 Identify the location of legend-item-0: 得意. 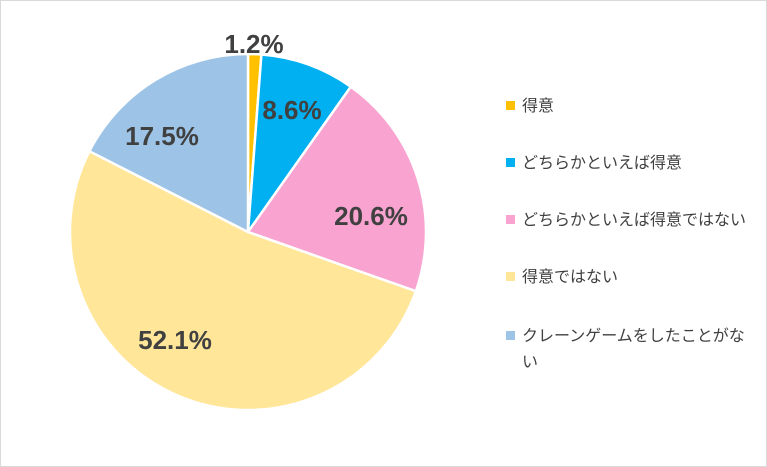
(631, 106).